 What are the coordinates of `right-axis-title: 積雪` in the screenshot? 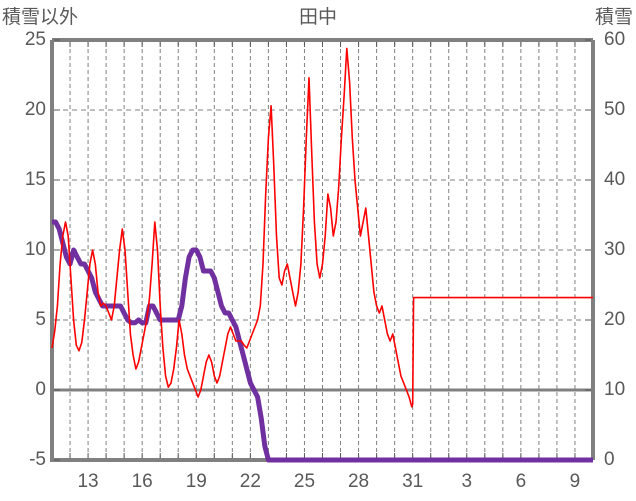 It's located at (613, 17).